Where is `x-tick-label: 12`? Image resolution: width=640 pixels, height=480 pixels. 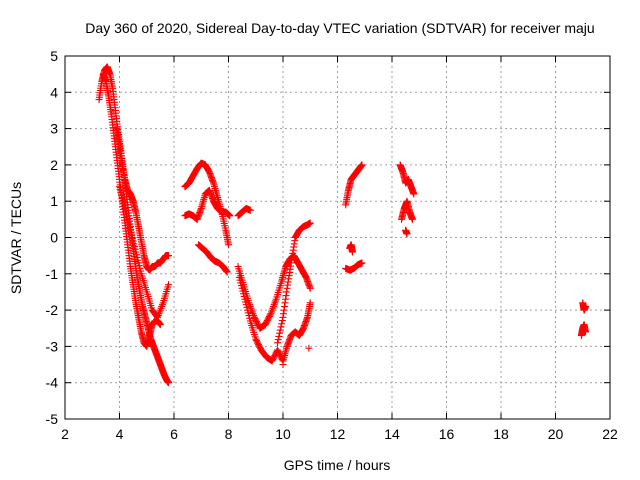
x-tick-label: 12 is located at coordinates (338, 434).